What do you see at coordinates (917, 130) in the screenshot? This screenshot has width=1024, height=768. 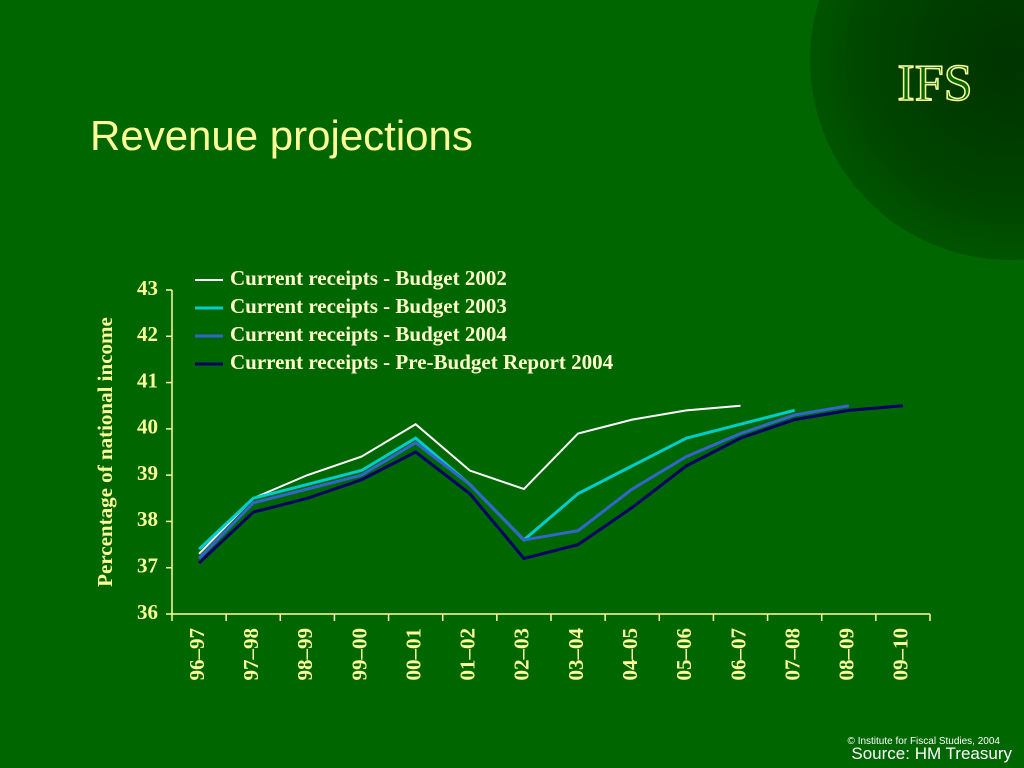 I see `corner-shape` at bounding box center [917, 130].